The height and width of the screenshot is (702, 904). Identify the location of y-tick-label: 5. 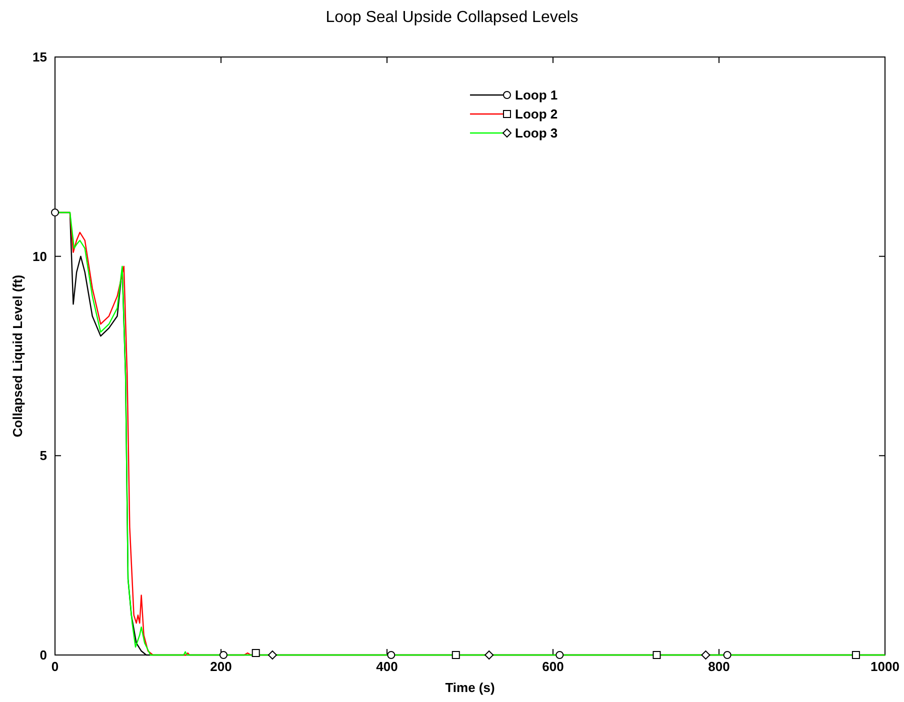
(43, 456).